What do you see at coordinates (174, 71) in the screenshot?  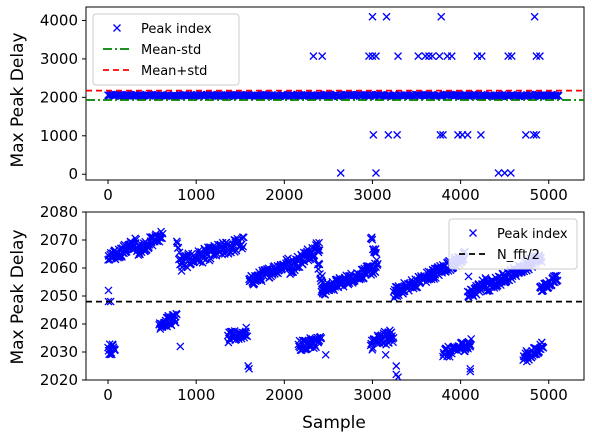 I see `legend-label: Mean+std` at bounding box center [174, 71].